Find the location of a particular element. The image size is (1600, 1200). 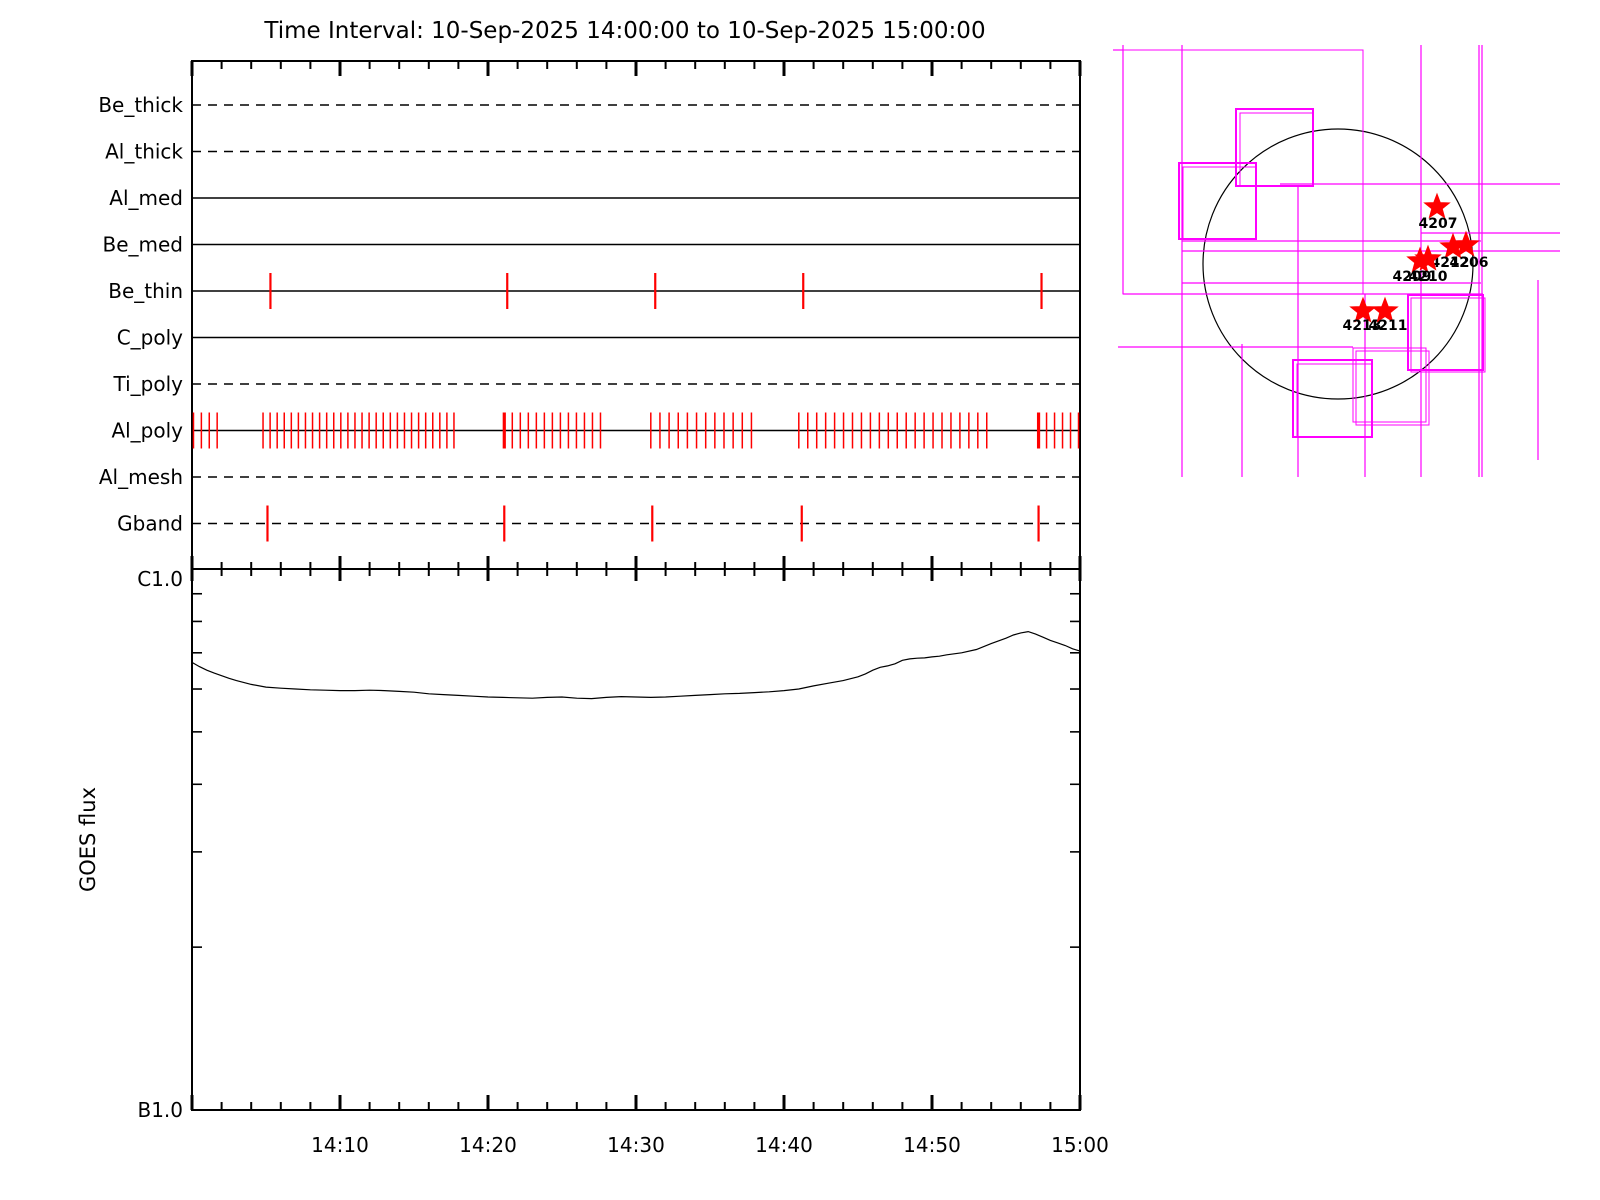

goes-xtick-label-14:10: 14:10 is located at coordinates (340, 1145).